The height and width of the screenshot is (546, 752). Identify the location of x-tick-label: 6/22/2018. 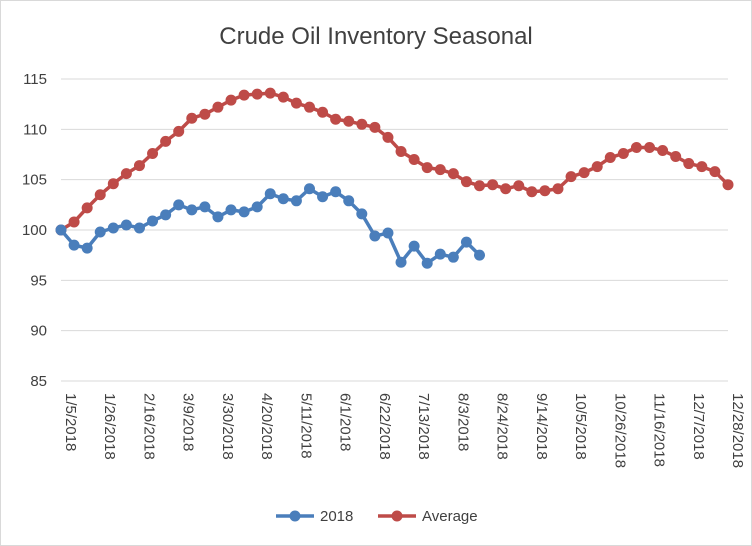
(384, 426).